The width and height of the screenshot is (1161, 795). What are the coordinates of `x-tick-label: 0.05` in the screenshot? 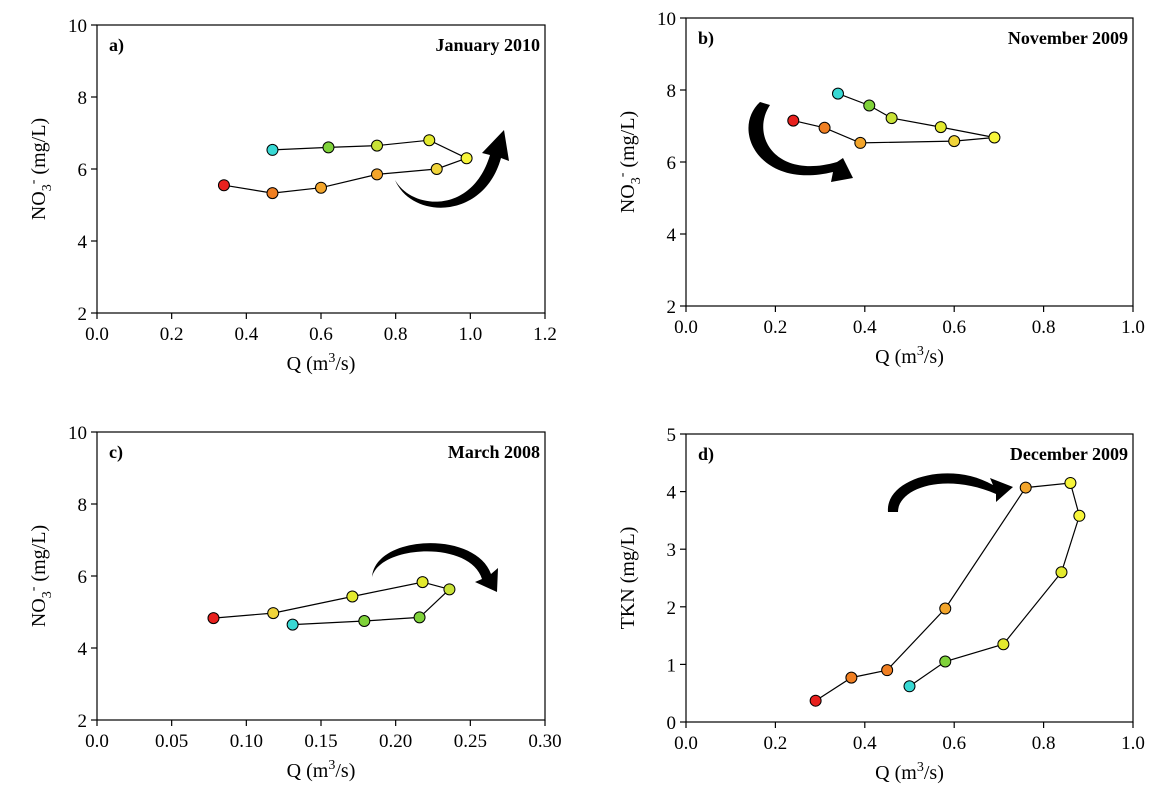 It's located at (171, 741).